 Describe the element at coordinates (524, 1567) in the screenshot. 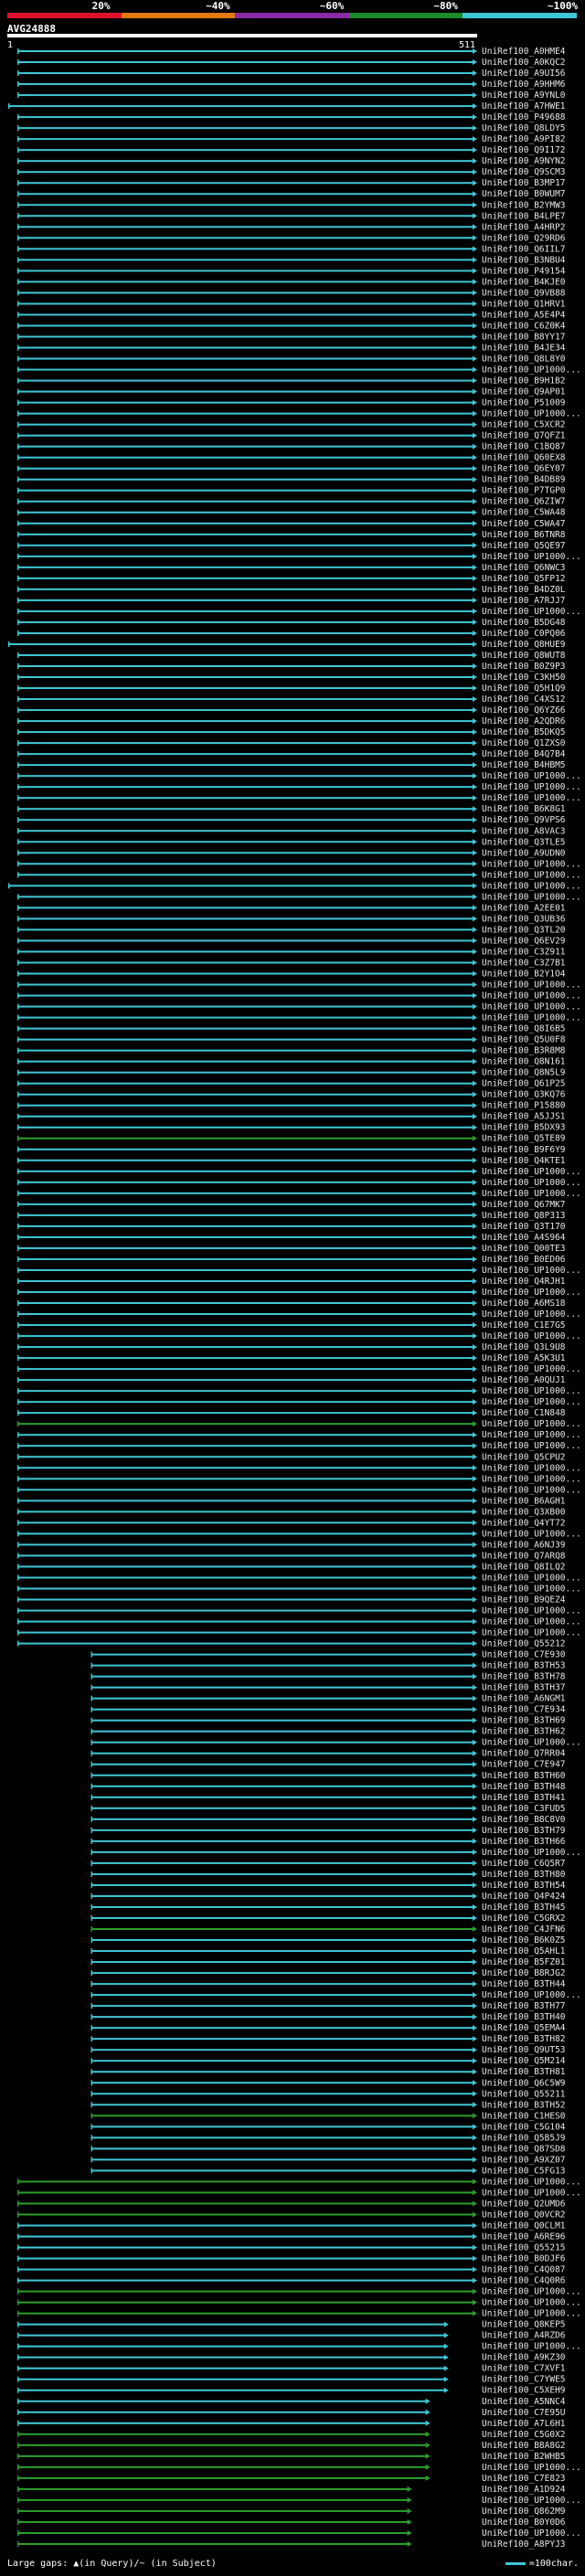

I see `hit-label: UniRef100_Q8ILQ2` at that location.